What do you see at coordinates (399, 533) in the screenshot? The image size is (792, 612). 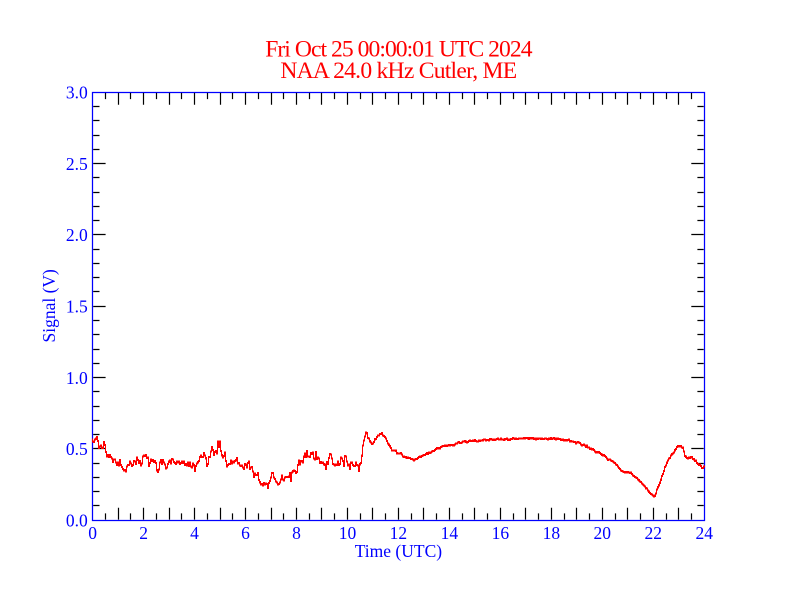 I see `svg-text: 12` at bounding box center [399, 533].